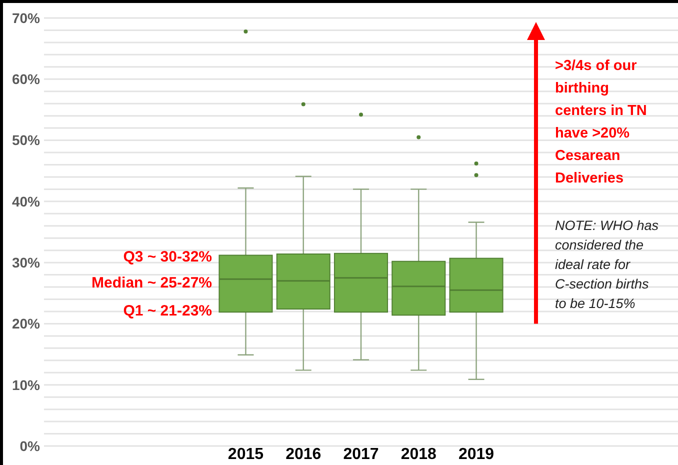 The image size is (678, 465). I want to click on x-tick-label: 2019, so click(476, 454).